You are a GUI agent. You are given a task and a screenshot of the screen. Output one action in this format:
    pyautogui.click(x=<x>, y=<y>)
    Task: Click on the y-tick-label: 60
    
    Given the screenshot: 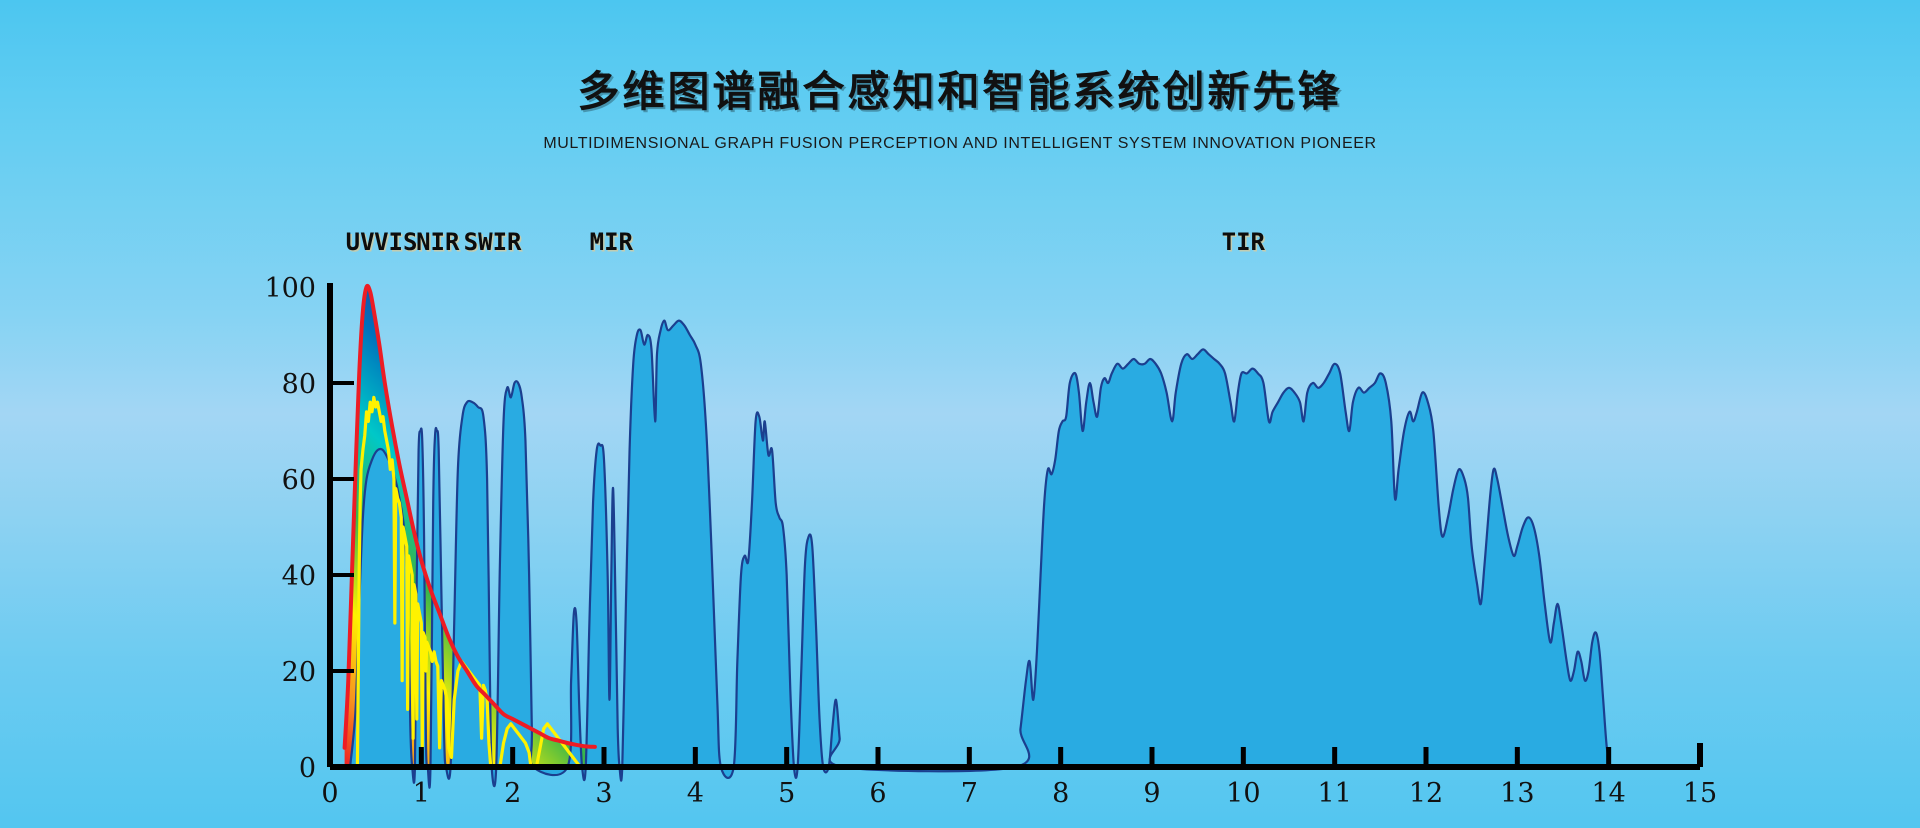 What is the action you would take?
    pyautogui.click(x=299, y=480)
    